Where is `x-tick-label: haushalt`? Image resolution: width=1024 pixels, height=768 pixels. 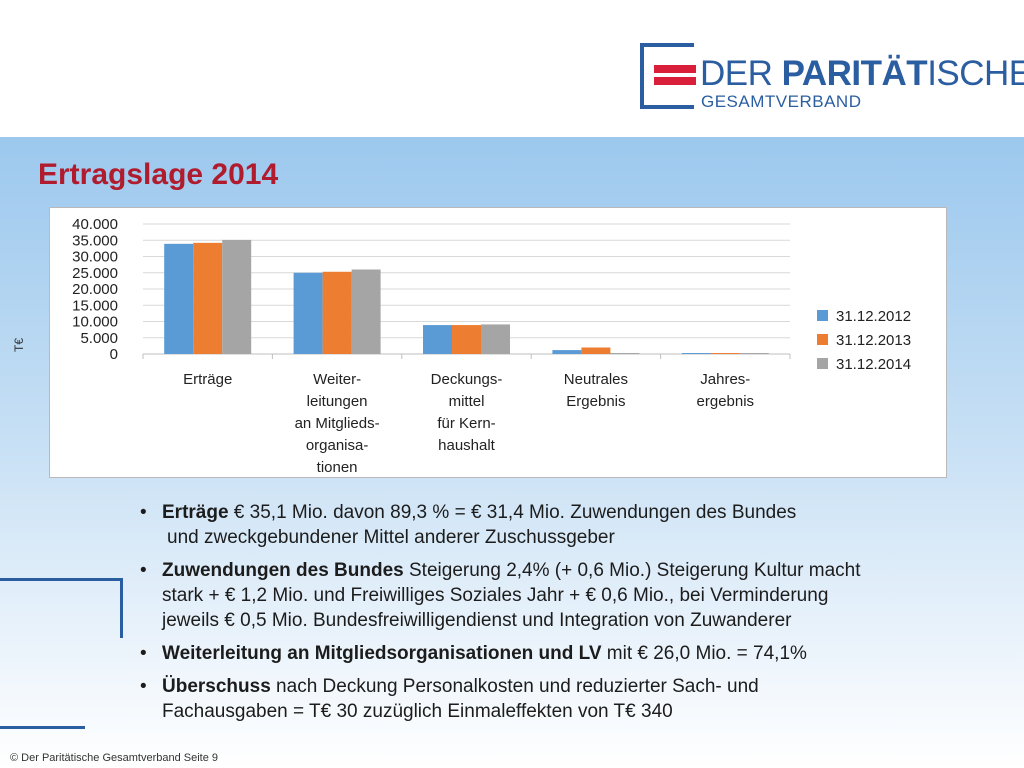 x-tick-label: haushalt is located at coordinates (467, 445).